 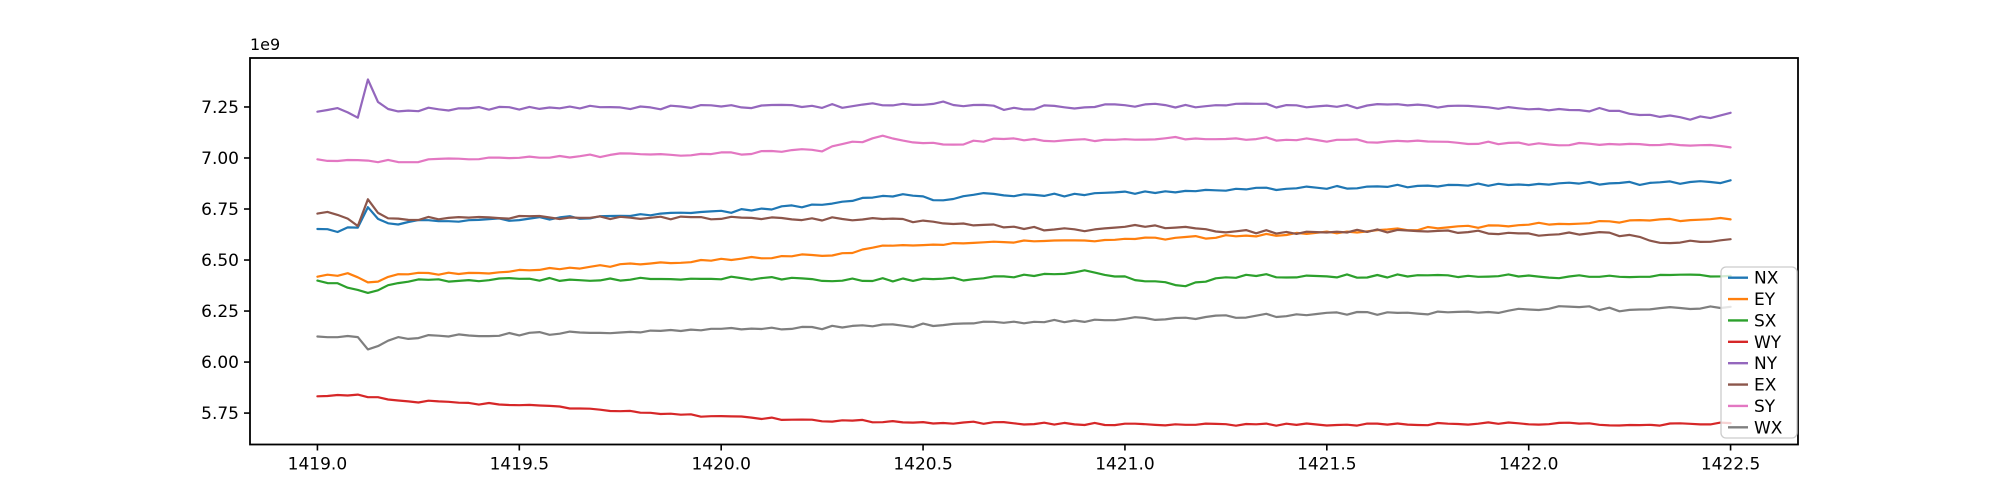 What do you see at coordinates (922, 465) in the screenshot?
I see `x-tick-label: 1420.5` at bounding box center [922, 465].